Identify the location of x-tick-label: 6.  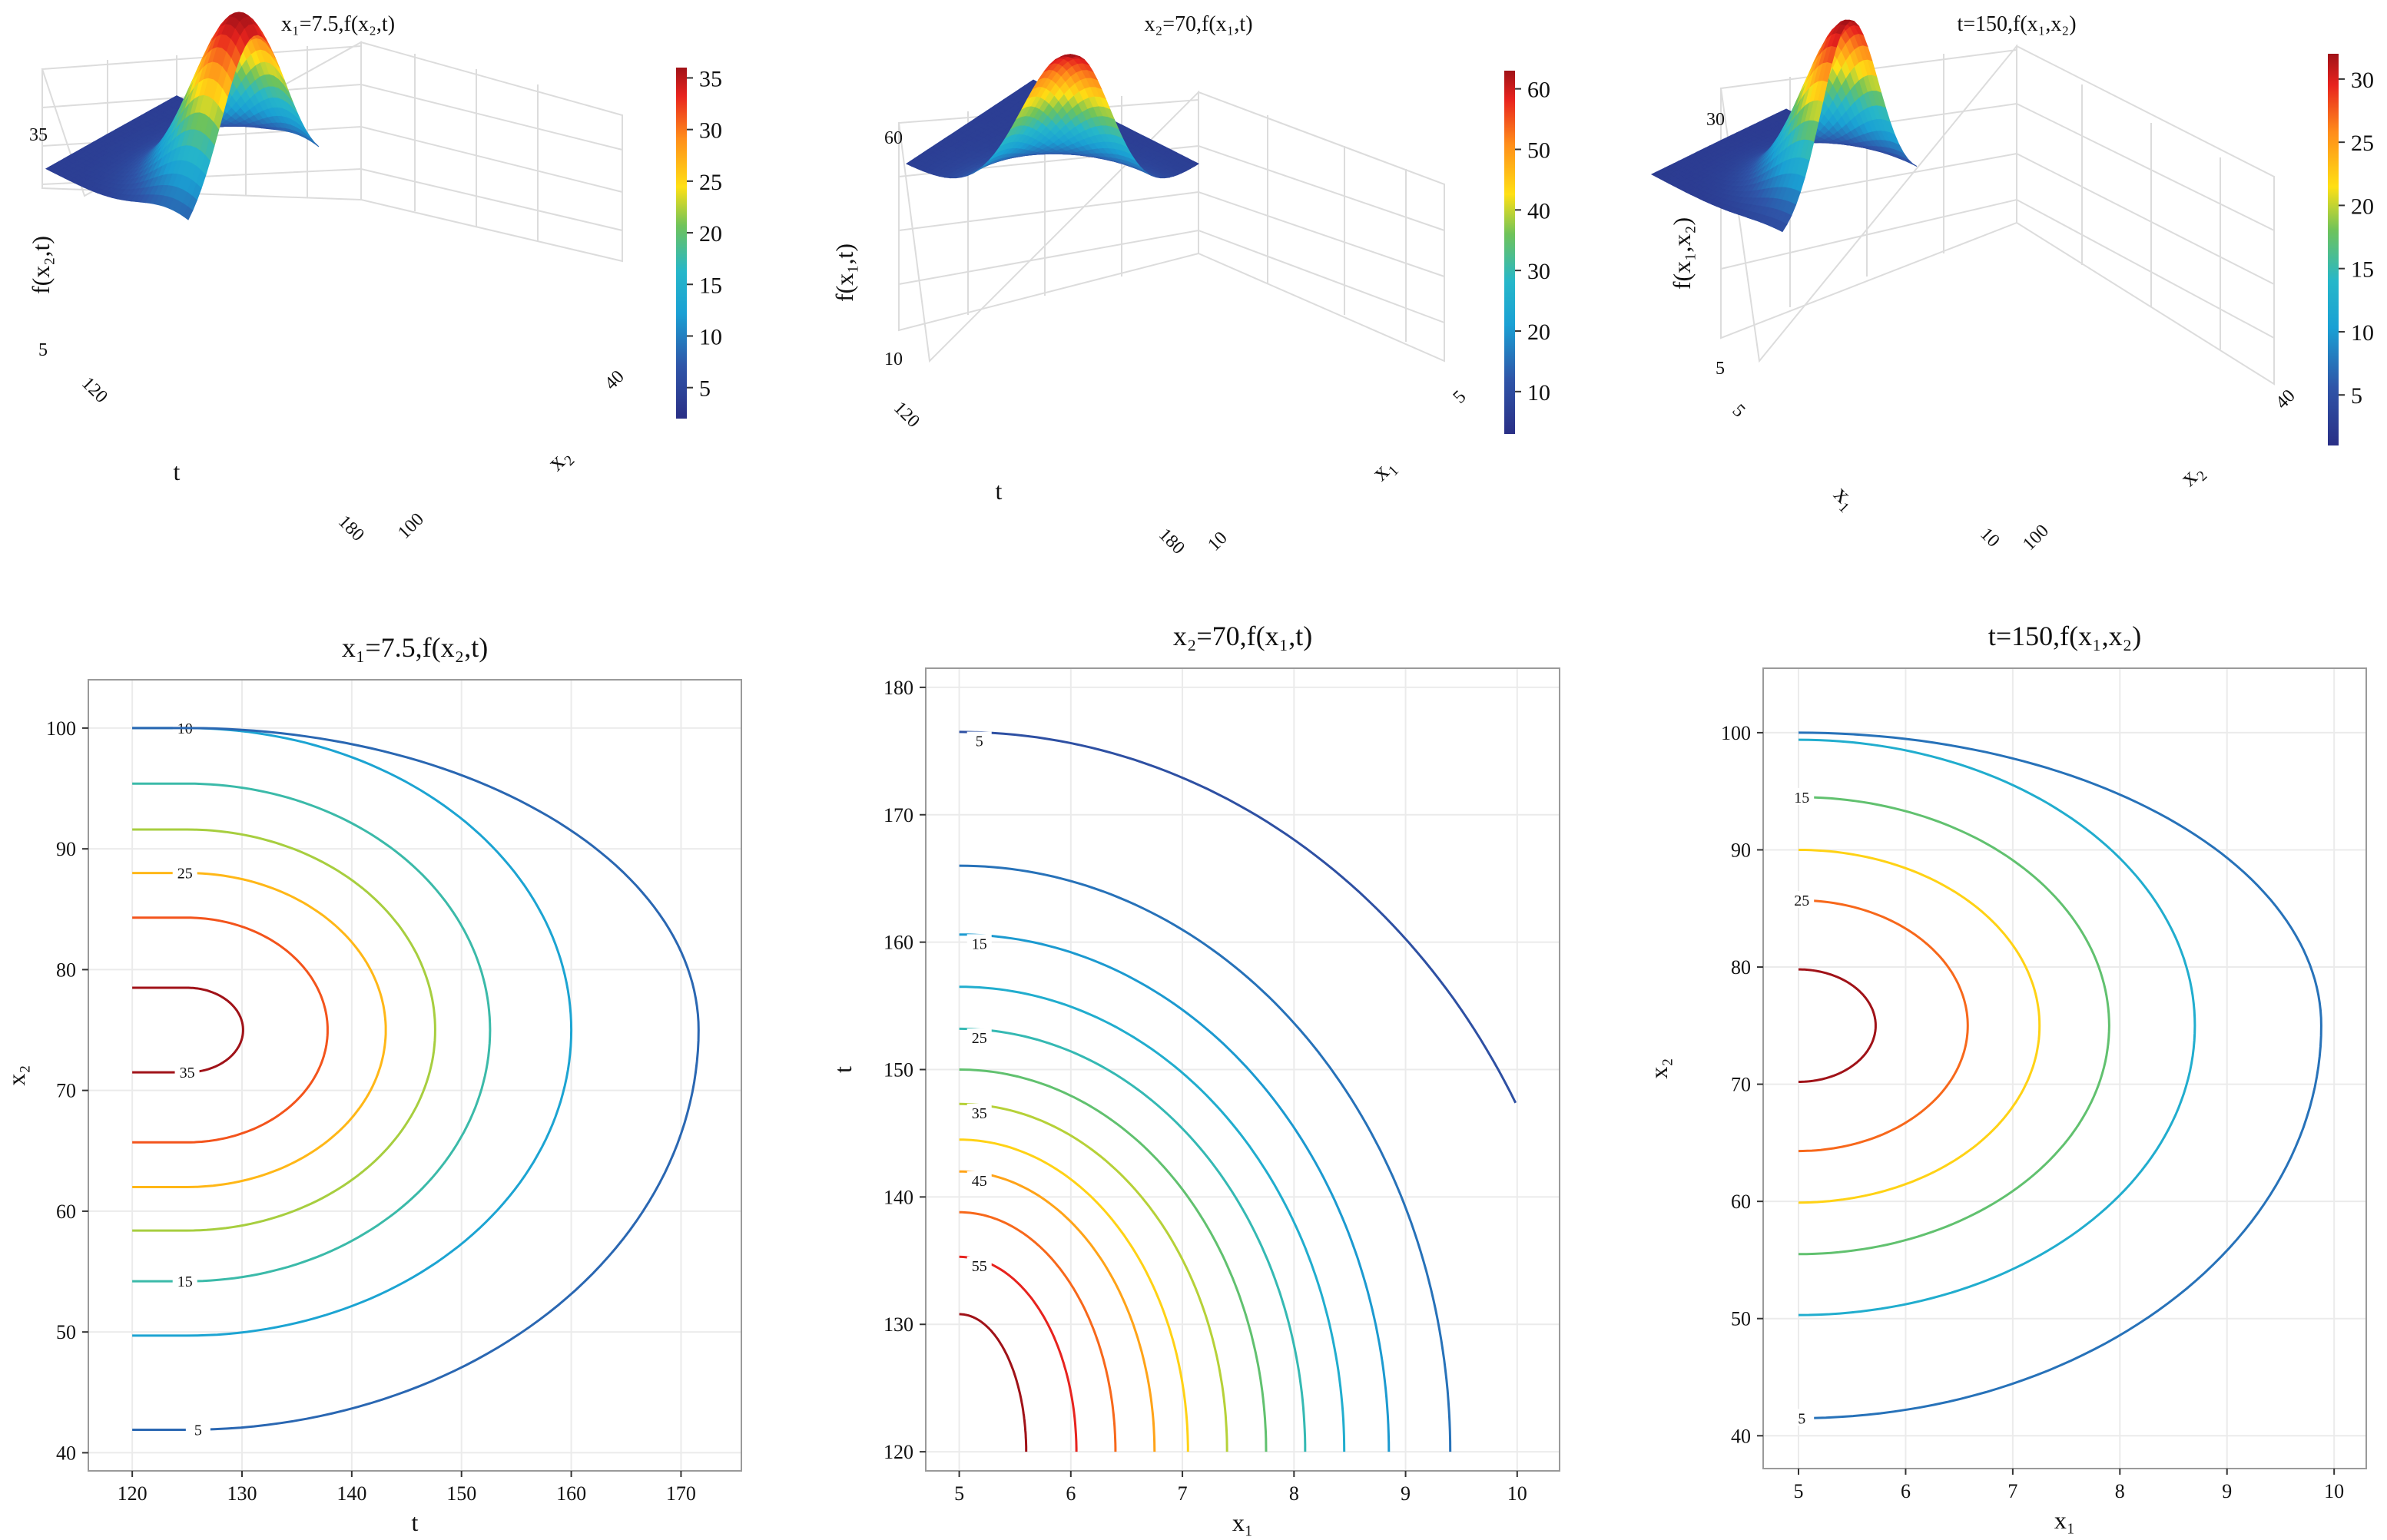
(1906, 1491).